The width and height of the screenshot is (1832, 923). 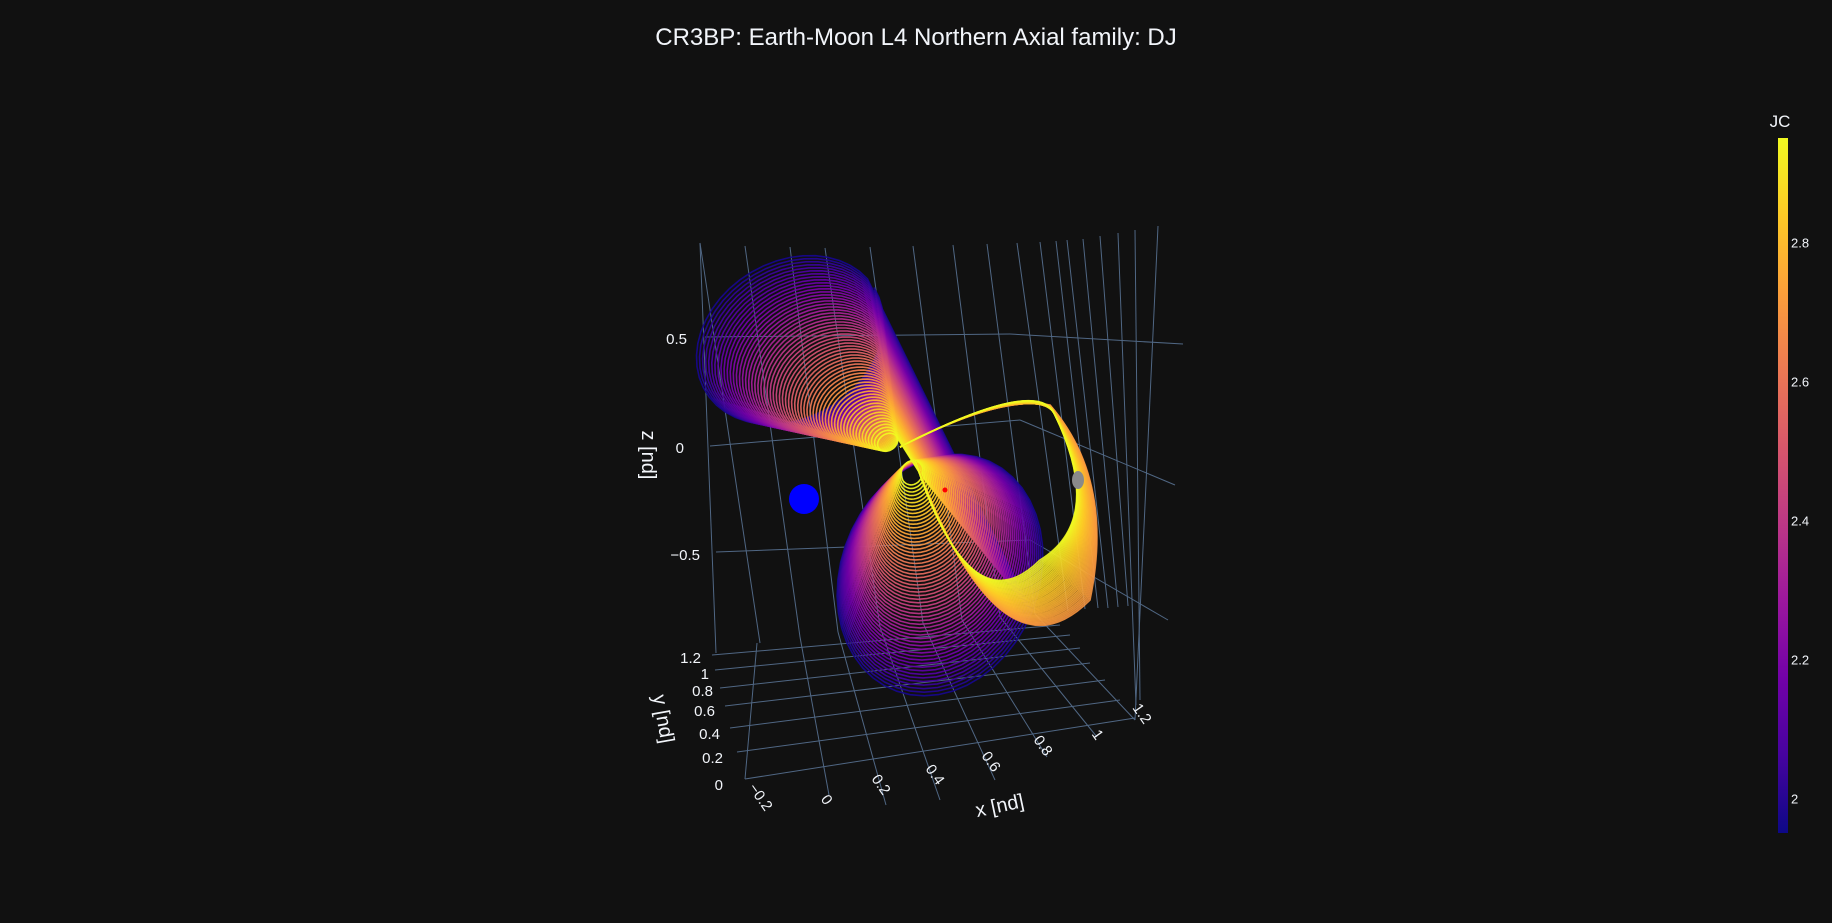 I want to click on colorbar-tick-label: 2, so click(x=1794, y=798).